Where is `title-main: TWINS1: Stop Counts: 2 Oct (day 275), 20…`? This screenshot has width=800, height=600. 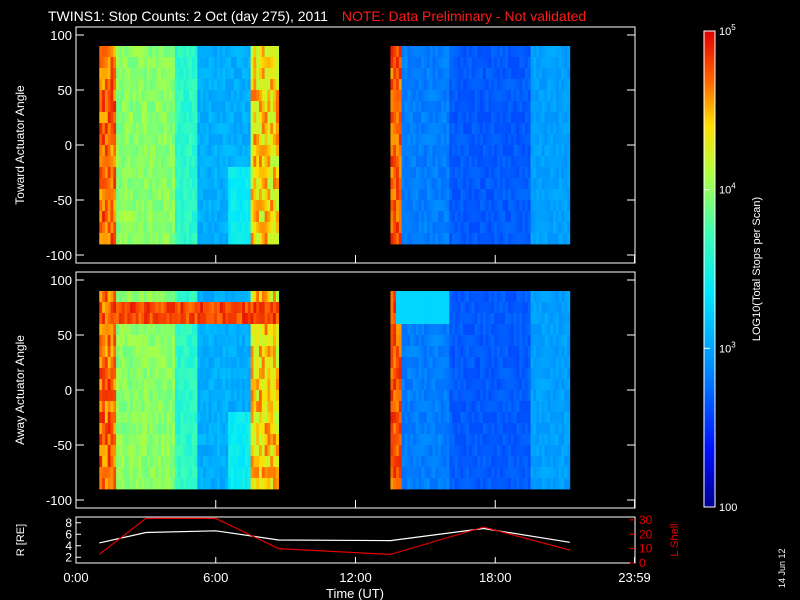 title-main: TWINS1: Stop Counts: 2 Oct (day 275), 20… is located at coordinates (188, 16).